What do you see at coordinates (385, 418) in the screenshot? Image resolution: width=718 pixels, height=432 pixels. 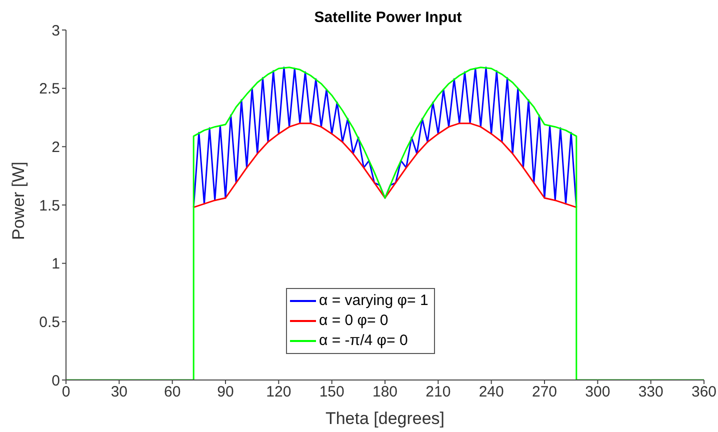 I see `x-axis-title: Theta [degrees]` at bounding box center [385, 418].